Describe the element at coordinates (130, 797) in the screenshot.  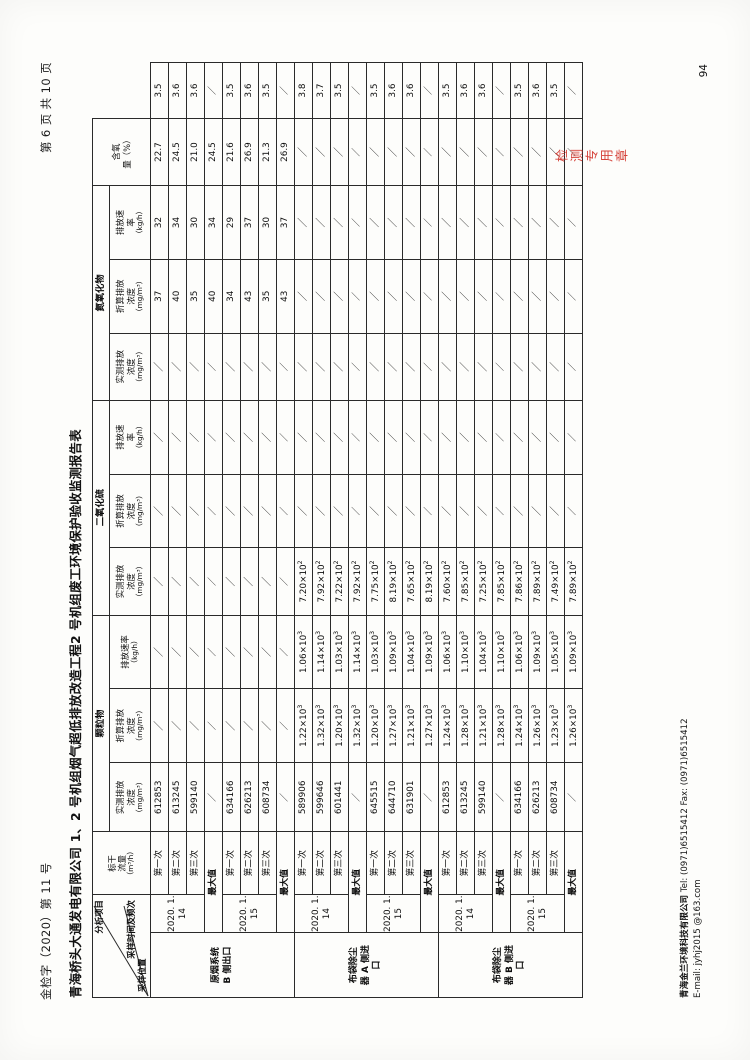
I see `col-header-pm-measured: 实测排放 浓度 （mg/m³）` at that location.